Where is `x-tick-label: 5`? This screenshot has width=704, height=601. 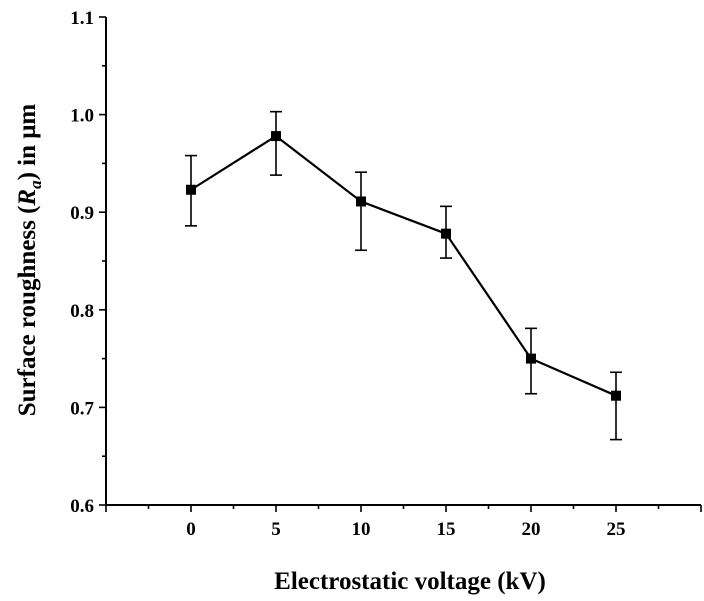 x-tick-label: 5 is located at coordinates (276, 529).